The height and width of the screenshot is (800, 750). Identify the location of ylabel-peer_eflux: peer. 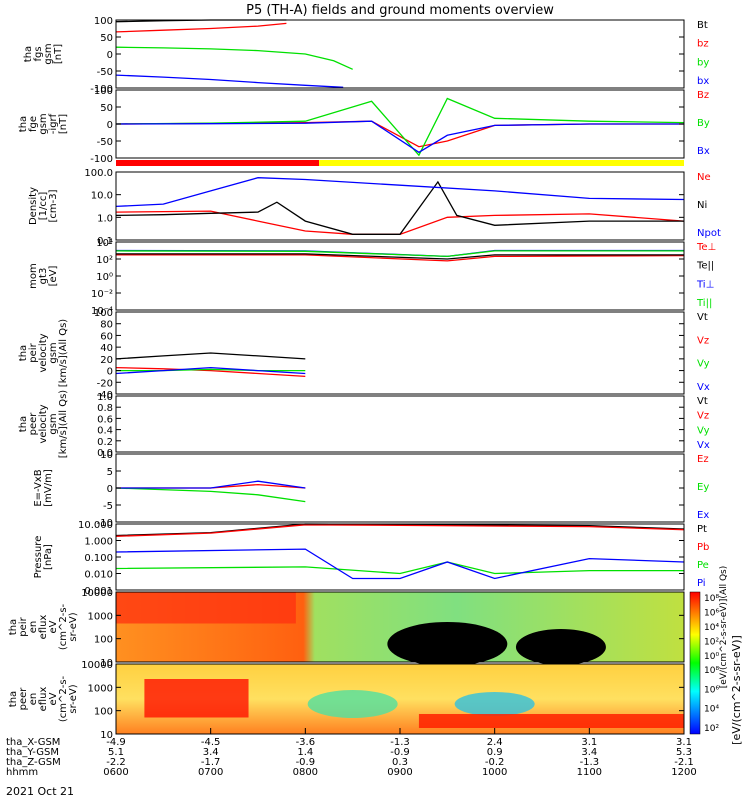
(23, 699).